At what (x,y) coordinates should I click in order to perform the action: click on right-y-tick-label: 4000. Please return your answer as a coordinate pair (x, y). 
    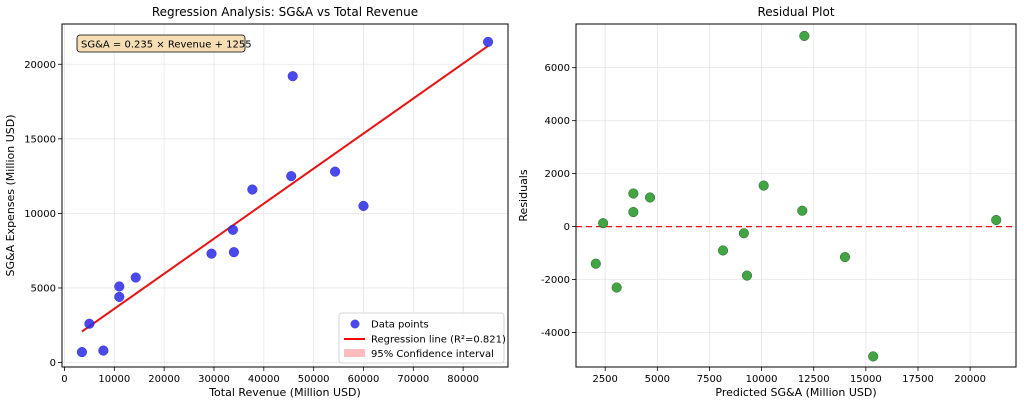
    Looking at the image, I should click on (557, 121).